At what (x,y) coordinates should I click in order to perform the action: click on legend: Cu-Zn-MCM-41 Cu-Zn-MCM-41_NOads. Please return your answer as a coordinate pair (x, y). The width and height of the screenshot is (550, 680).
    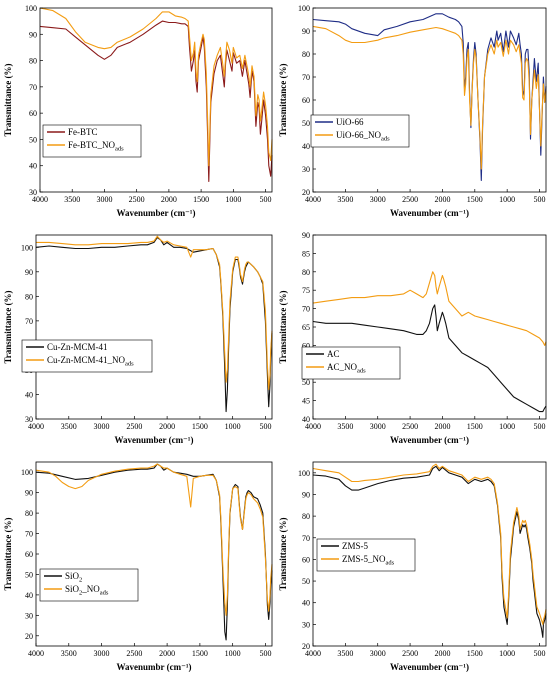
    Looking at the image, I should click on (87, 356).